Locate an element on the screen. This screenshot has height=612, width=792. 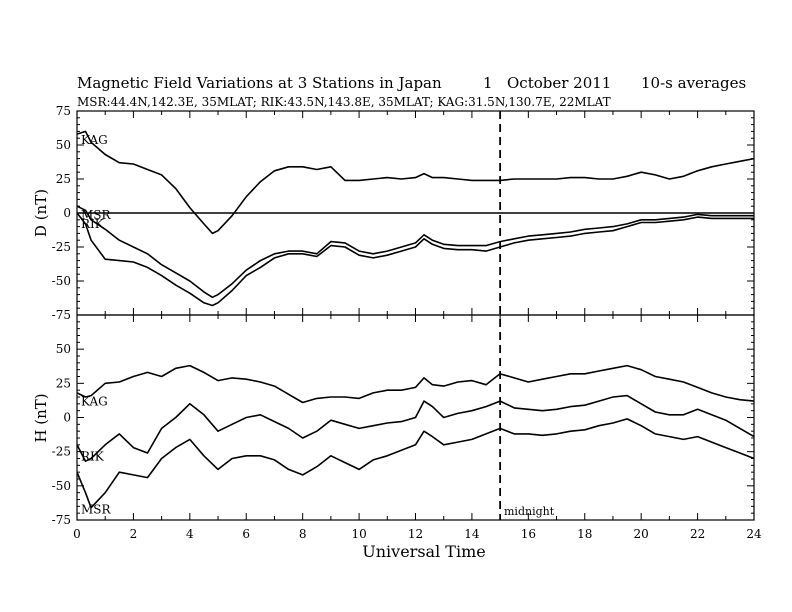
x-tick-label: 8 is located at coordinates (303, 534).